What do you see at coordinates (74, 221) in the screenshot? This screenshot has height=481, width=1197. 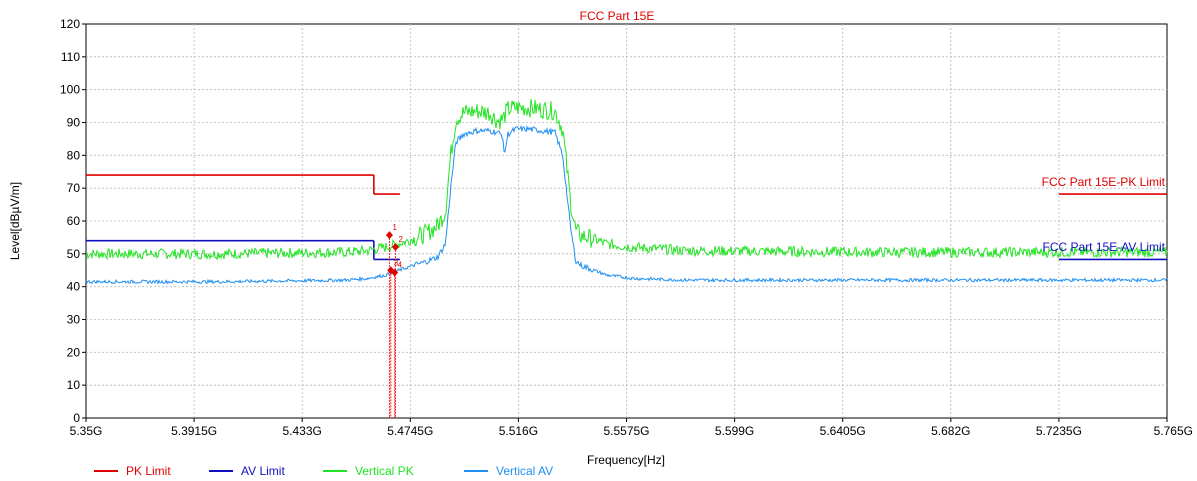 I see `y-tick-label: 60` at bounding box center [74, 221].